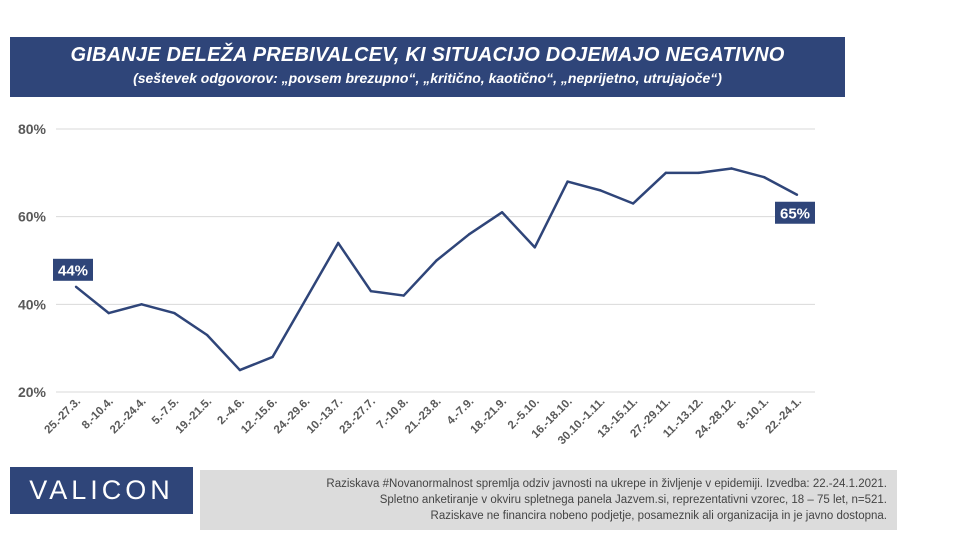 This screenshot has height=540, width=960. I want to click on x-tick-label: 2.-4.6., so click(231, 412).